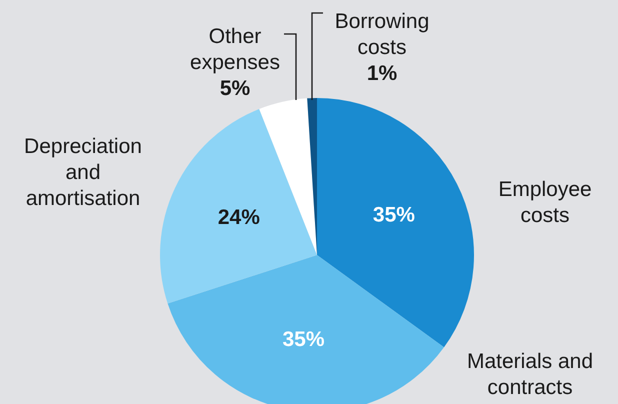 This screenshot has height=404, width=618. I want to click on data-label: 24%, so click(239, 218).